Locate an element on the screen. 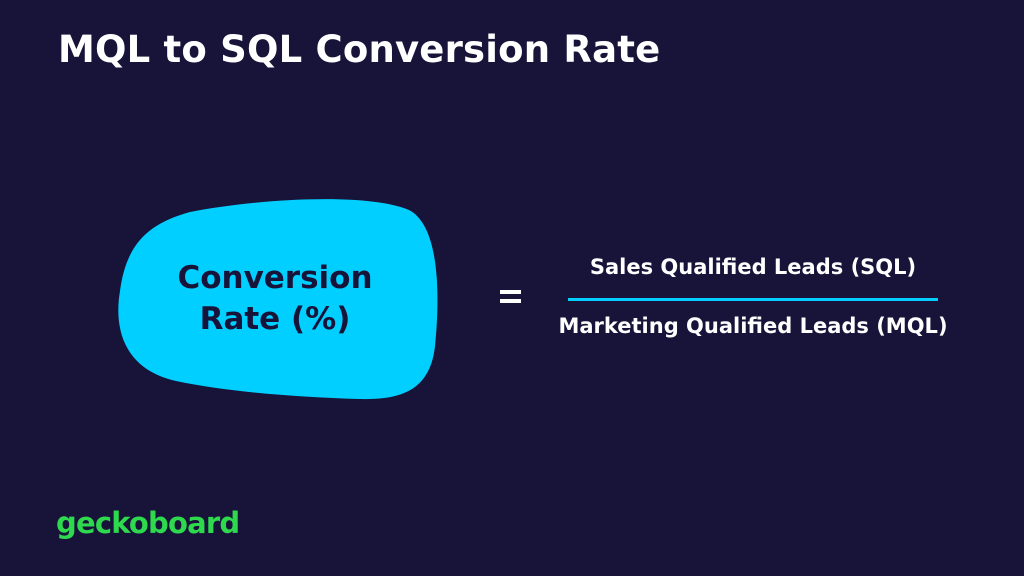 This screenshot has width=1024, height=576. equals-bar-top is located at coordinates (510, 292).